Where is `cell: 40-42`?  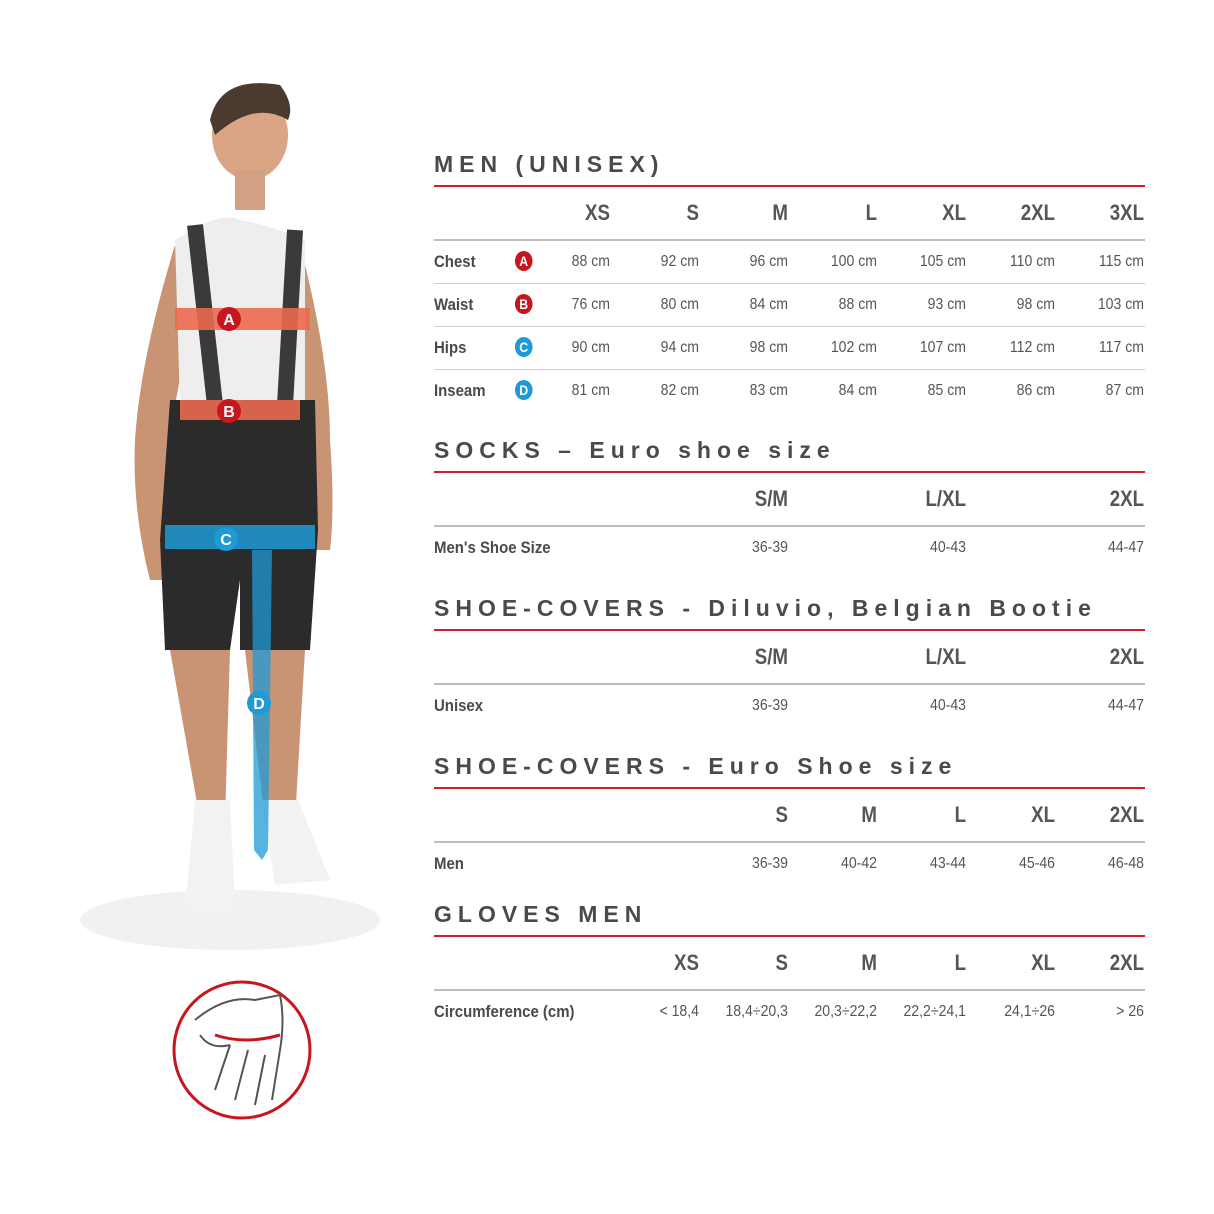
cell: 40-42 is located at coordinates (858, 863).